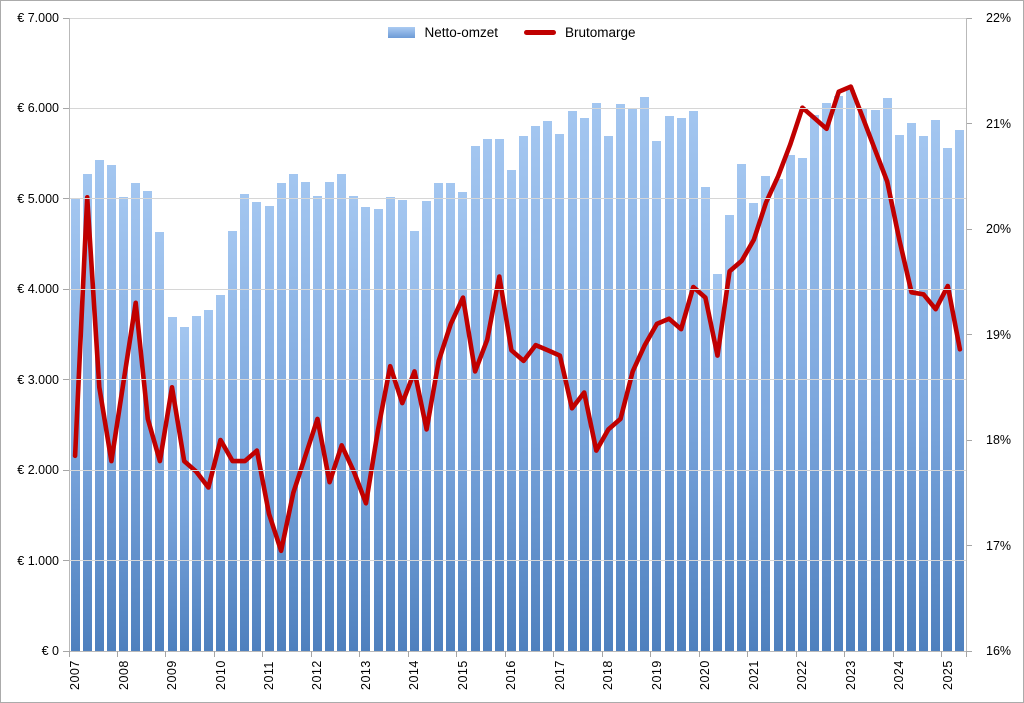  What do you see at coordinates (802, 675) in the screenshot?
I see `x-axis-year-text: 2022` at bounding box center [802, 675].